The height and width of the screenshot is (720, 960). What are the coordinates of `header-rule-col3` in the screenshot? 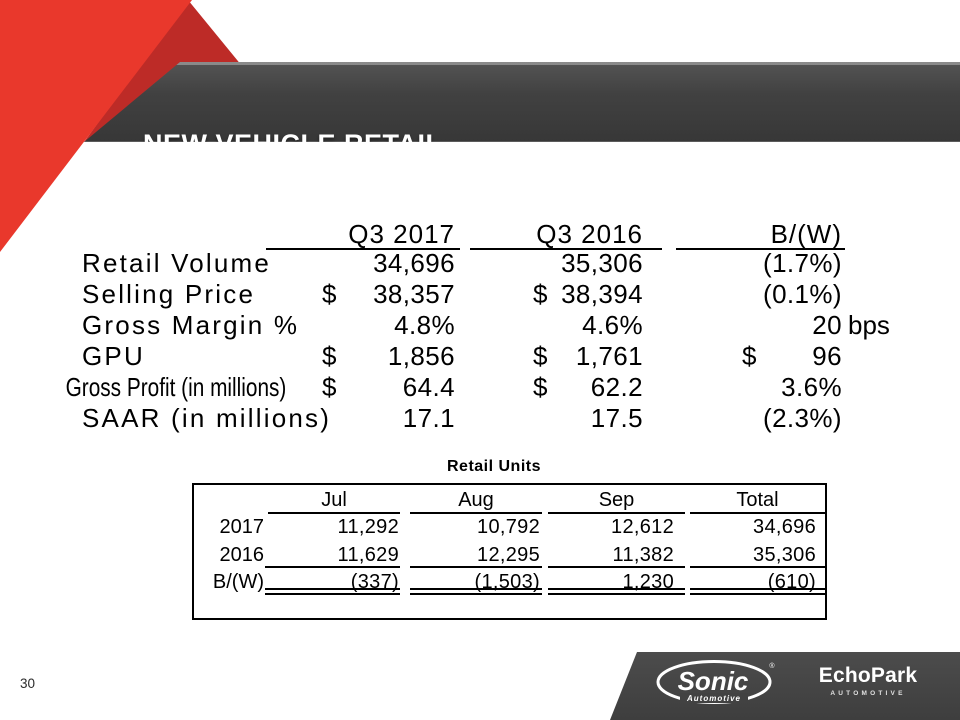 It's located at (760, 249).